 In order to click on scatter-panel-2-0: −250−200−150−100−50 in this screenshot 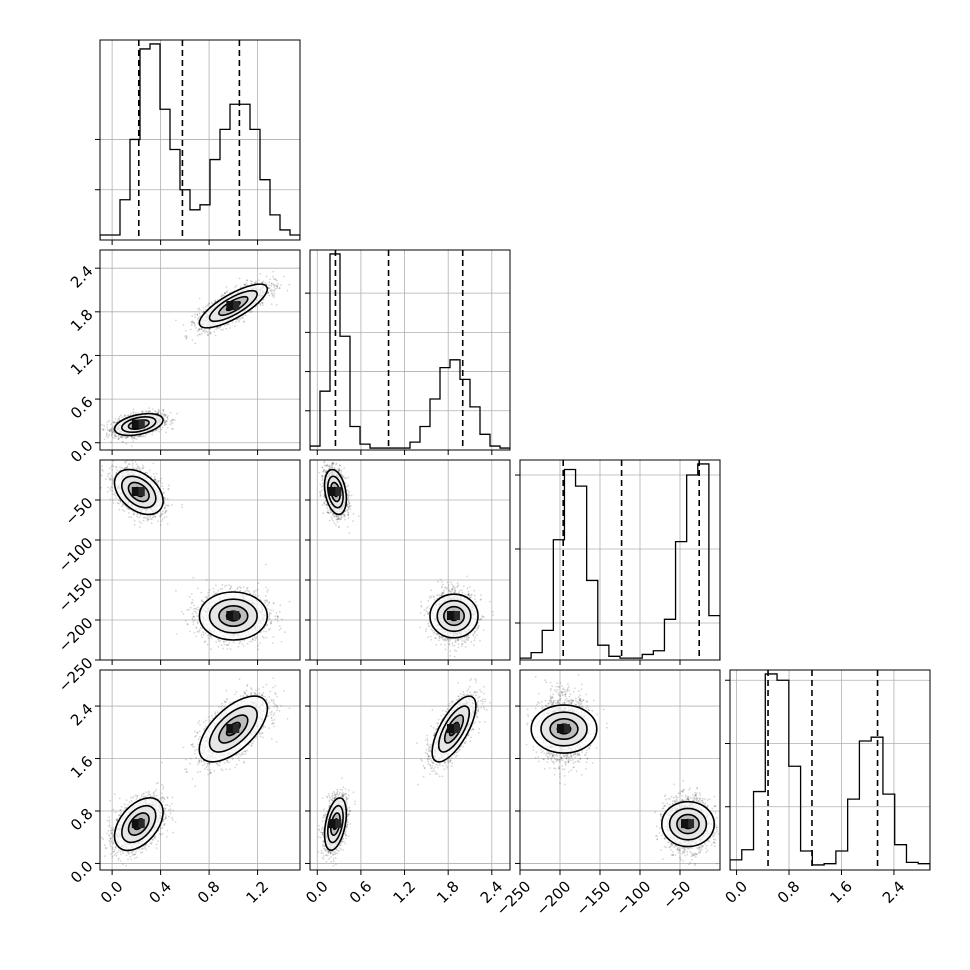, I will do `click(178, 577)`.